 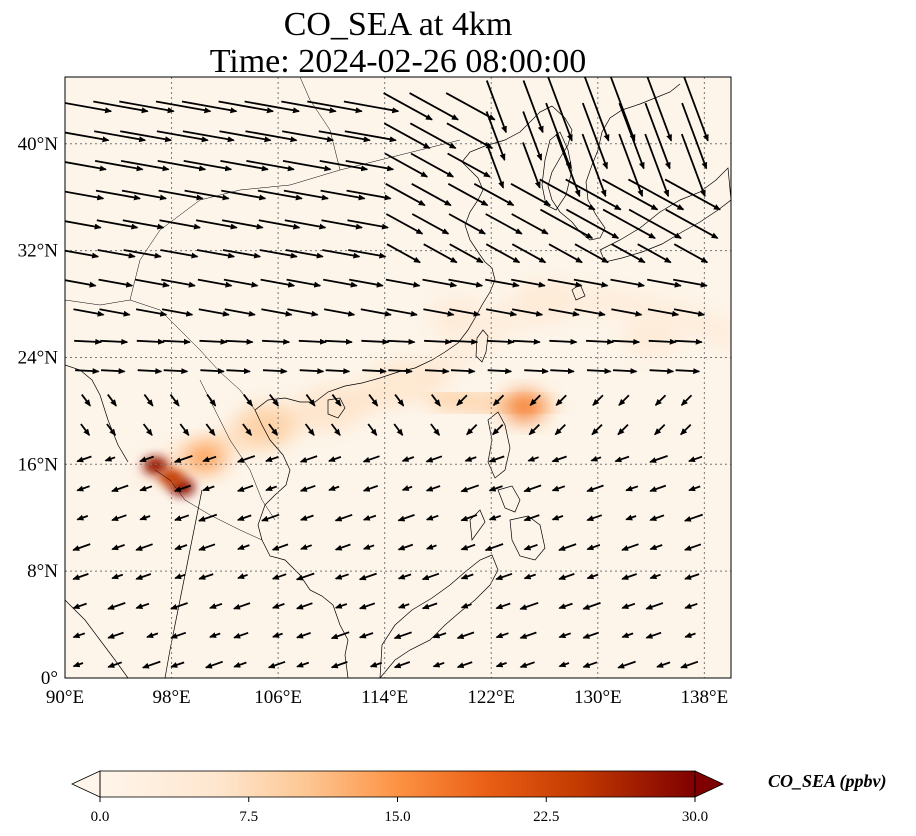 I want to click on colorbar-extend-max, so click(x=709, y=784).